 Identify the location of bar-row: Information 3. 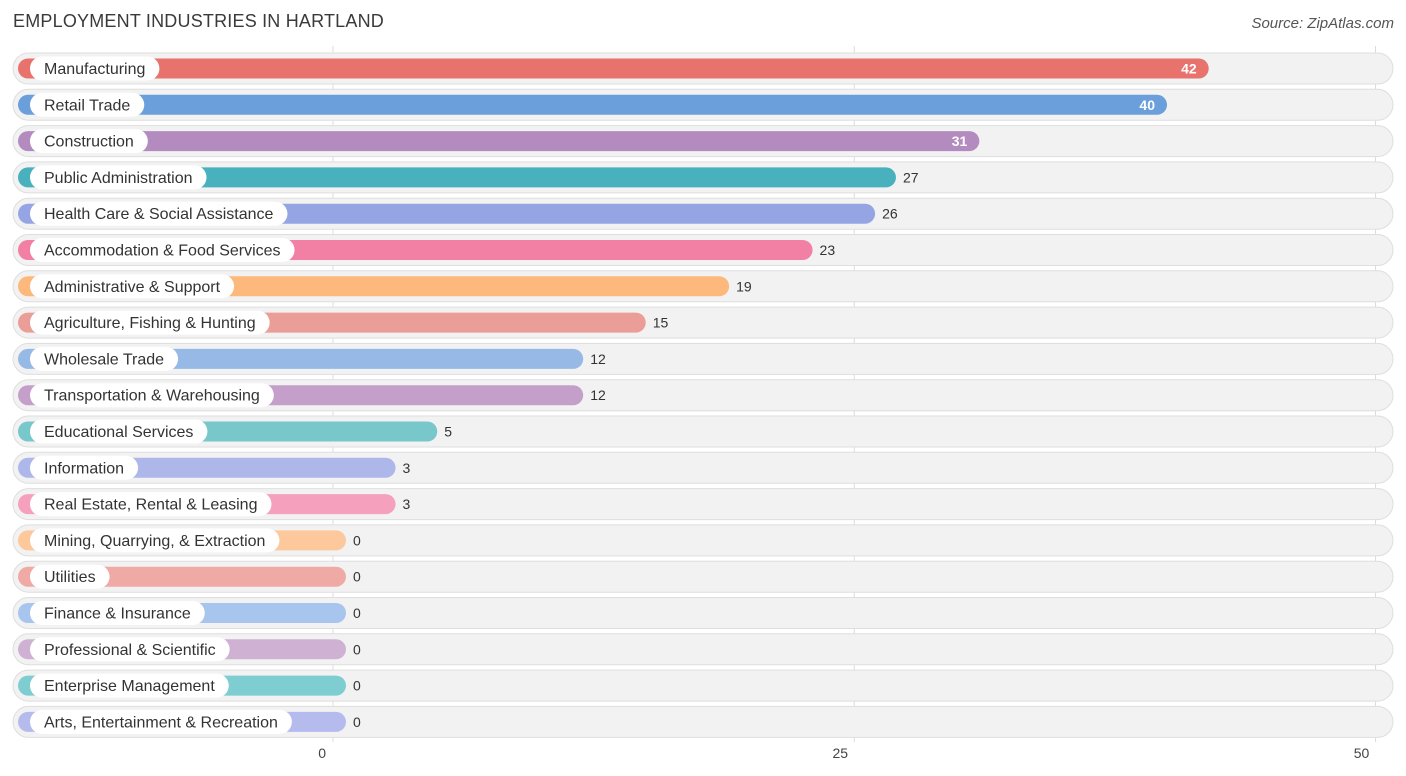
(703, 467).